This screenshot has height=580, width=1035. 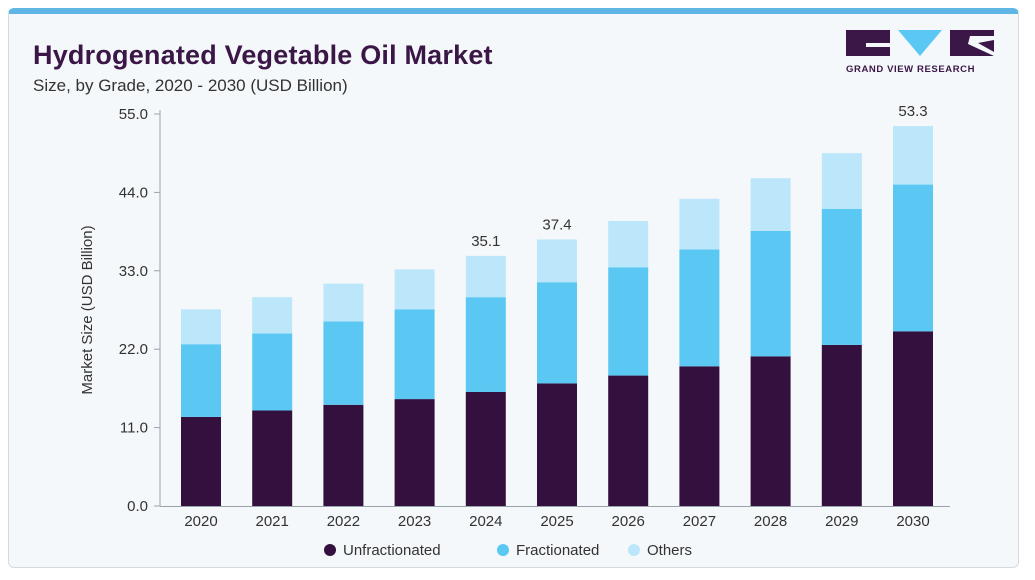 I want to click on bar-segment-others-2023, so click(x=414, y=289).